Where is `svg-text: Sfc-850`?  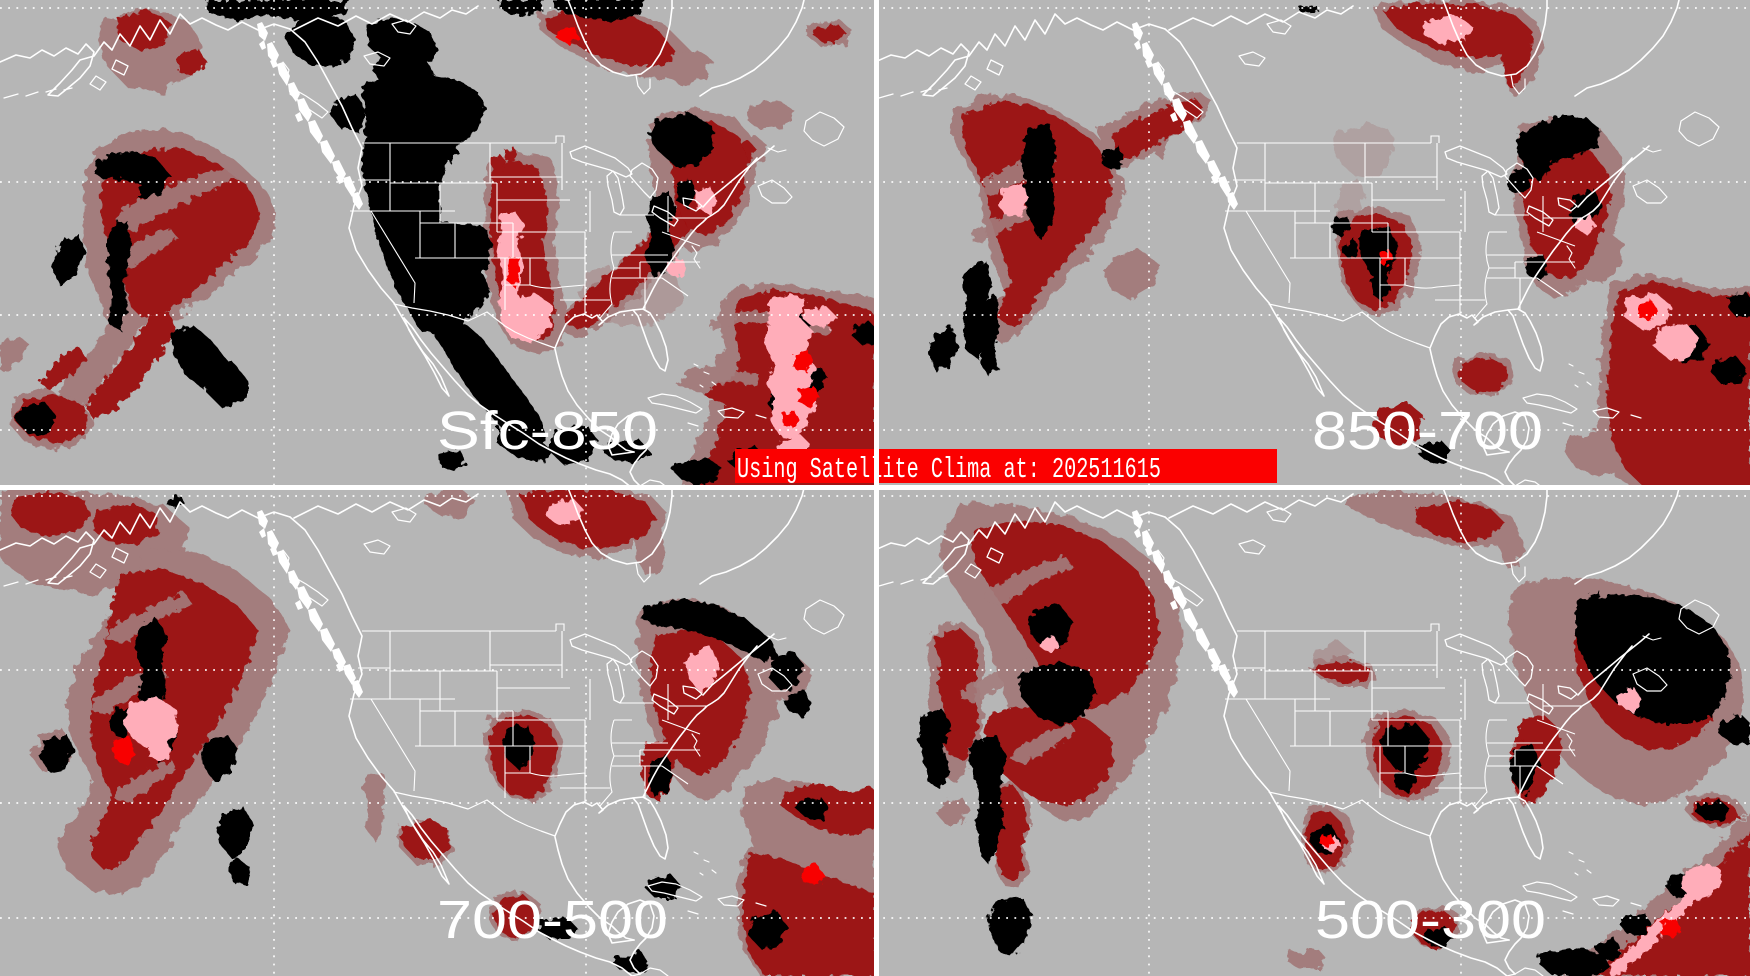 svg-text: Sfc-850 is located at coordinates (547, 431).